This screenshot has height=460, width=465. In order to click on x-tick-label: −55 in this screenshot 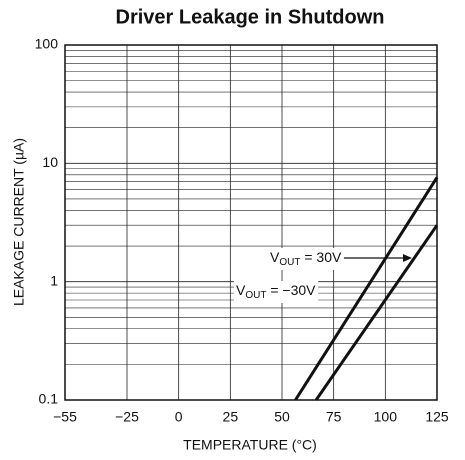, I will do `click(65, 417)`.